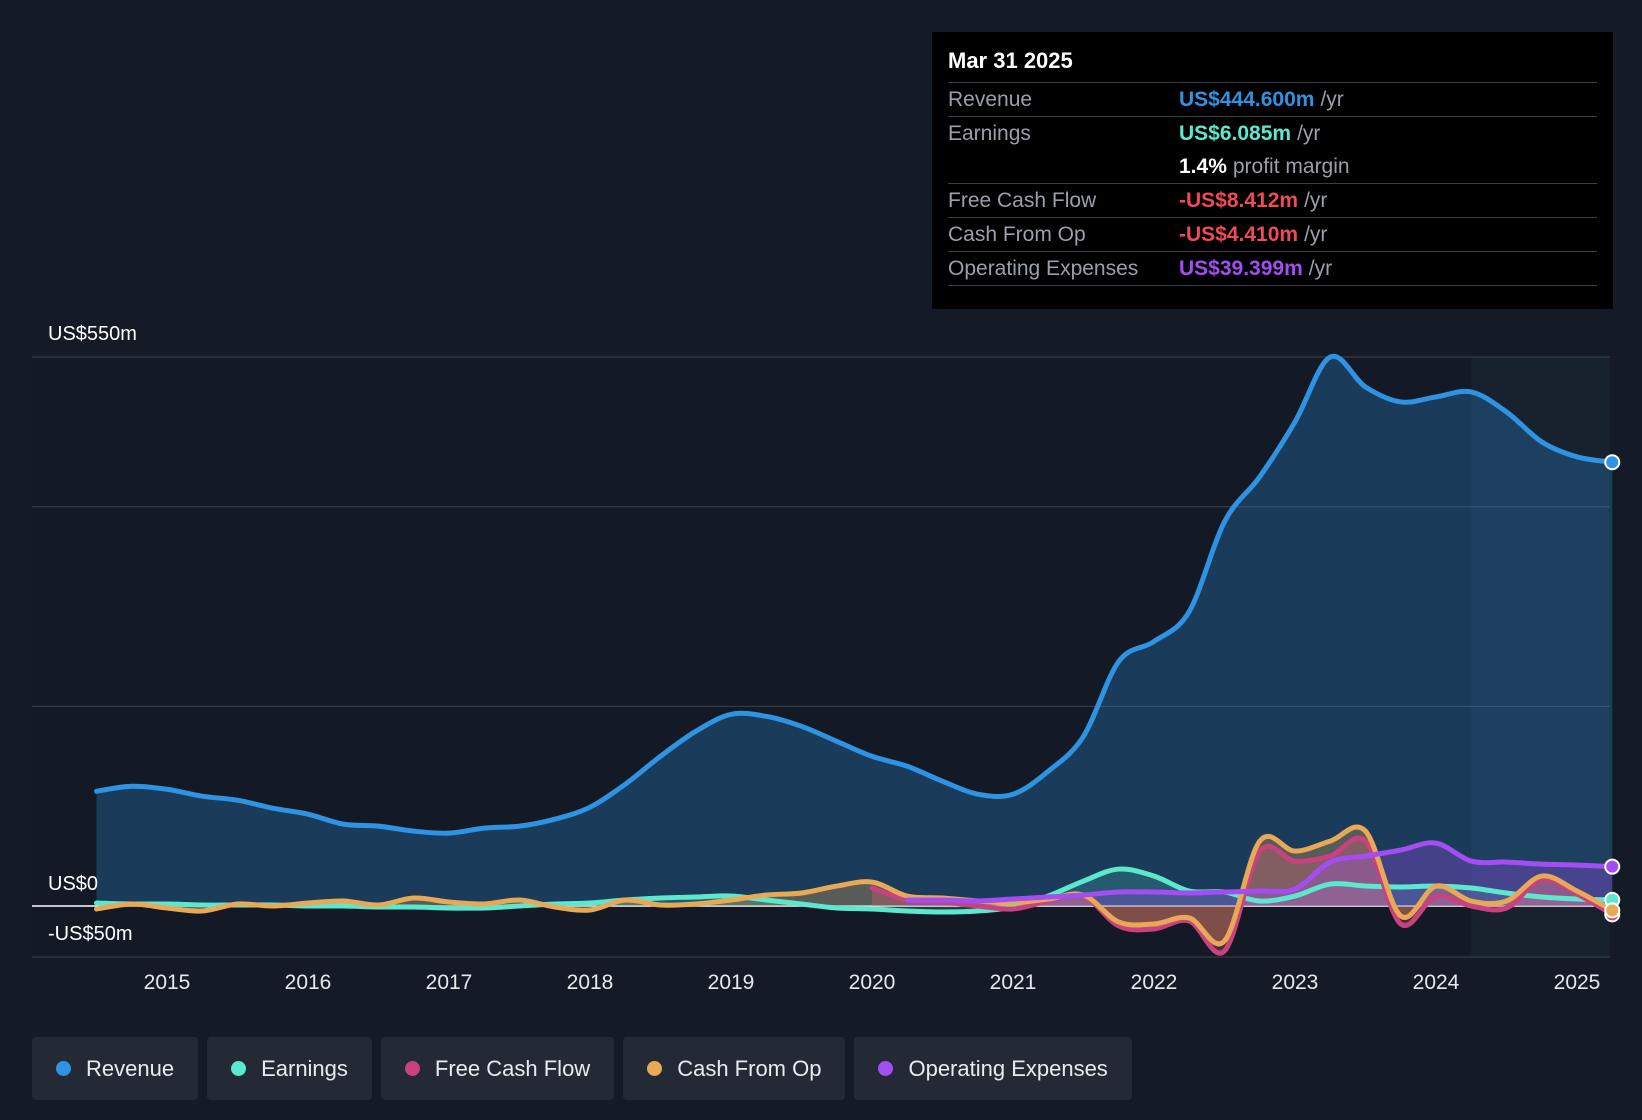  What do you see at coordinates (167, 982) in the screenshot?
I see `x-tick-label: 2015` at bounding box center [167, 982].